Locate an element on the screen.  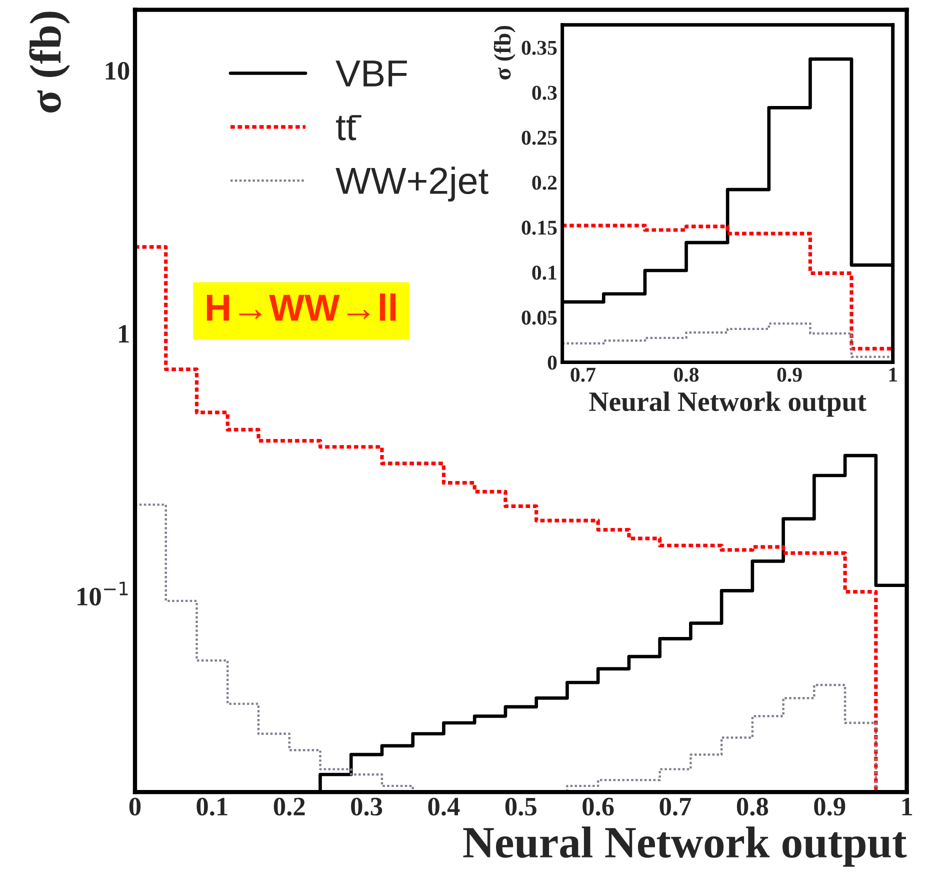
y-tick-label: 10$^{−1}$ is located at coordinates (103, 594).